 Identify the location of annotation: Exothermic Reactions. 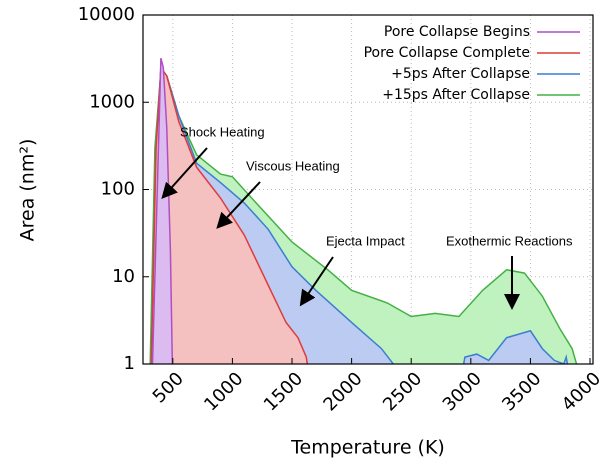
(509, 240).